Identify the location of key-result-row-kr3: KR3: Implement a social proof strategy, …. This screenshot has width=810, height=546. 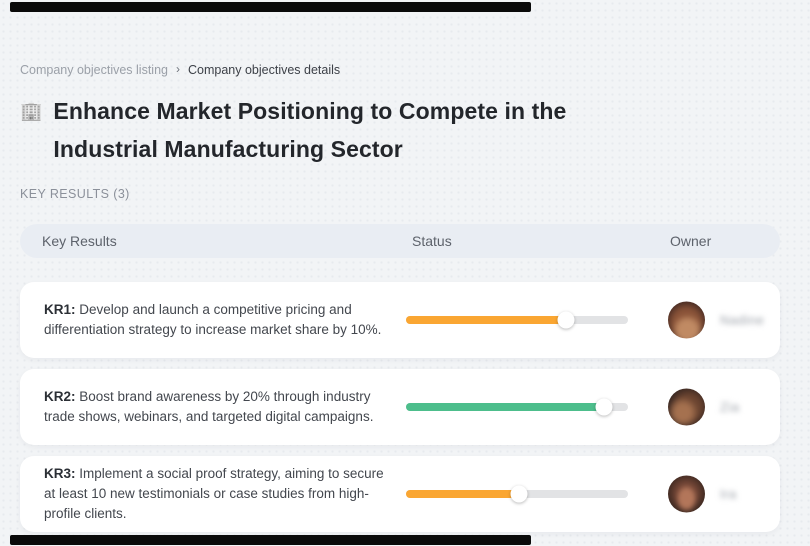
(400, 494).